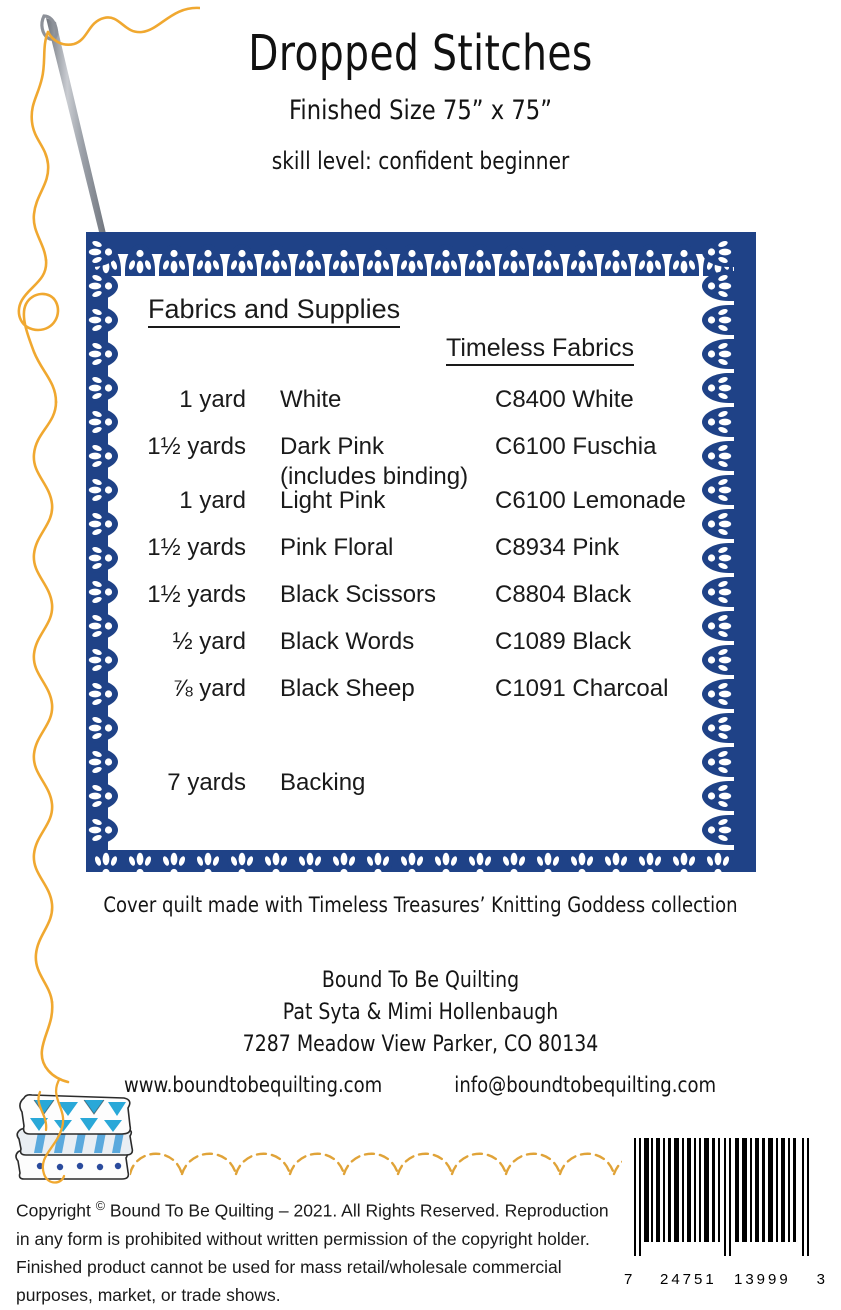  I want to click on fabric-name: White, so click(311, 400).